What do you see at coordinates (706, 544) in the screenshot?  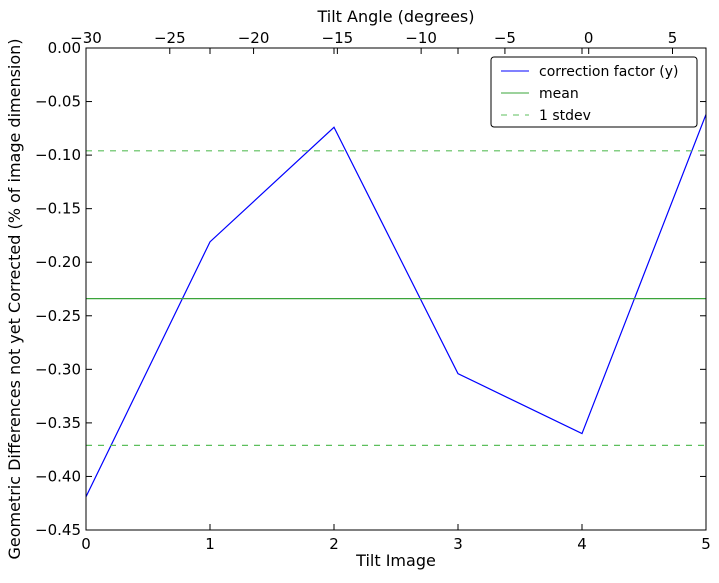 I see `x-tick-label: 5` at bounding box center [706, 544].